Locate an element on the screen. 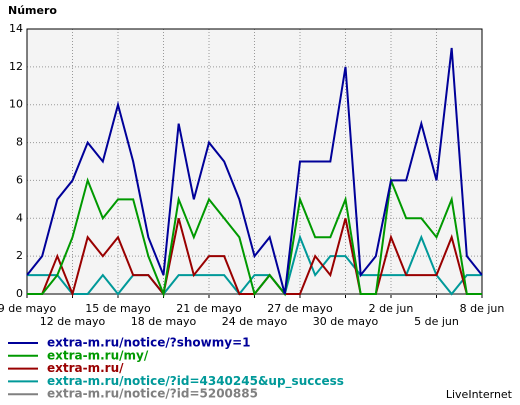 This screenshot has height=405, width=520. legend-label: extra-m.ru/my/ is located at coordinates (98, 355).